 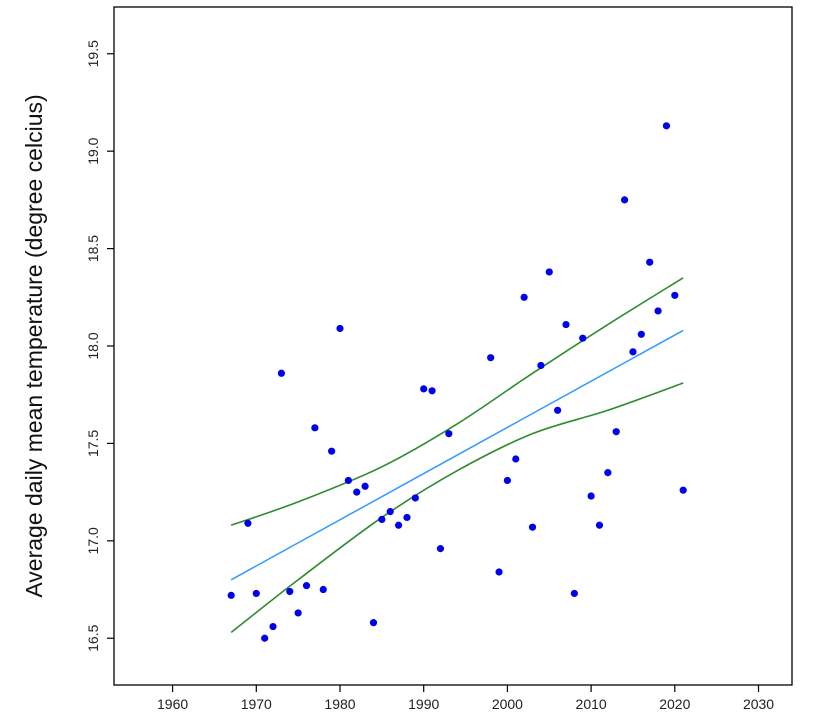 I want to click on y-tick-label: 18.0, so click(x=93, y=345).